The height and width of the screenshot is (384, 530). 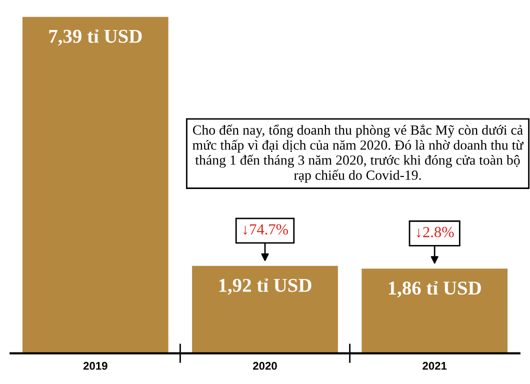 What do you see at coordinates (265, 229) in the screenshot?
I see `annotation: ↓74.7%` at bounding box center [265, 229].